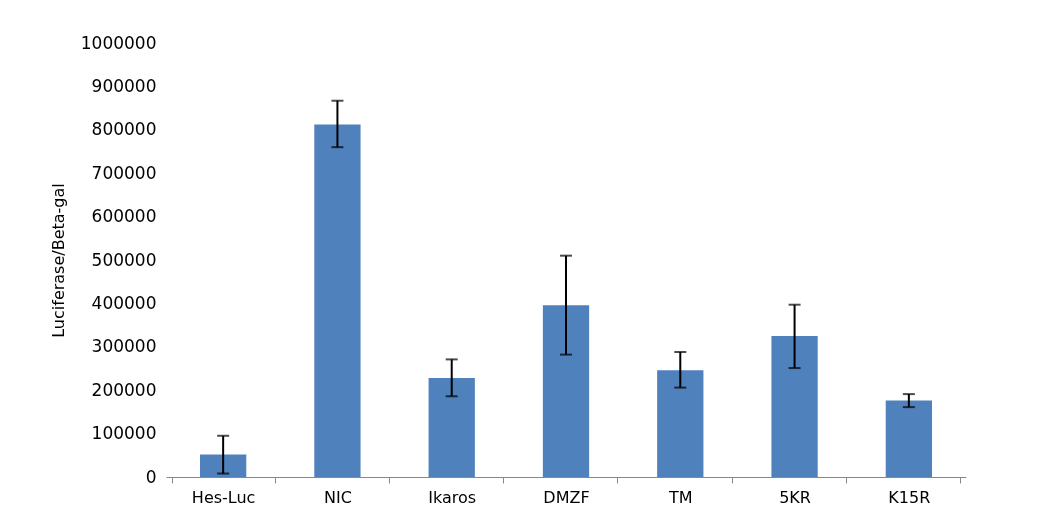 This screenshot has height=527, width=1056. What do you see at coordinates (124, 259) in the screenshot?
I see `y-tick-label: 500000` at bounding box center [124, 259].